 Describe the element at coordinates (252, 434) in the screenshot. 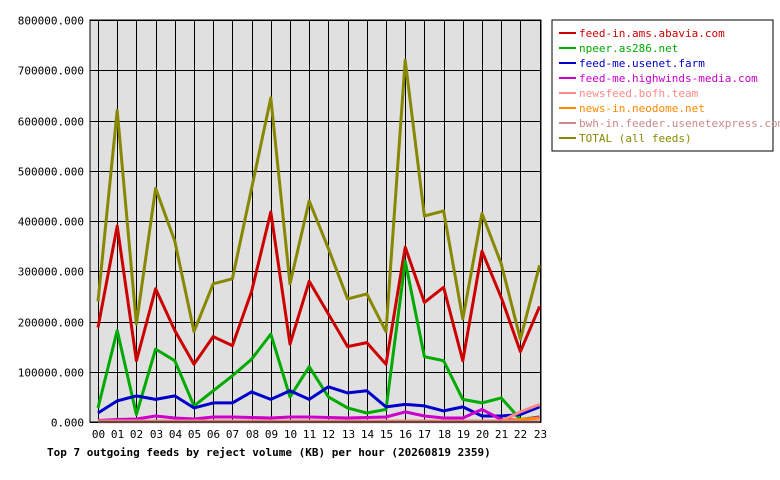

I see `x-tick-label: 08` at that location.